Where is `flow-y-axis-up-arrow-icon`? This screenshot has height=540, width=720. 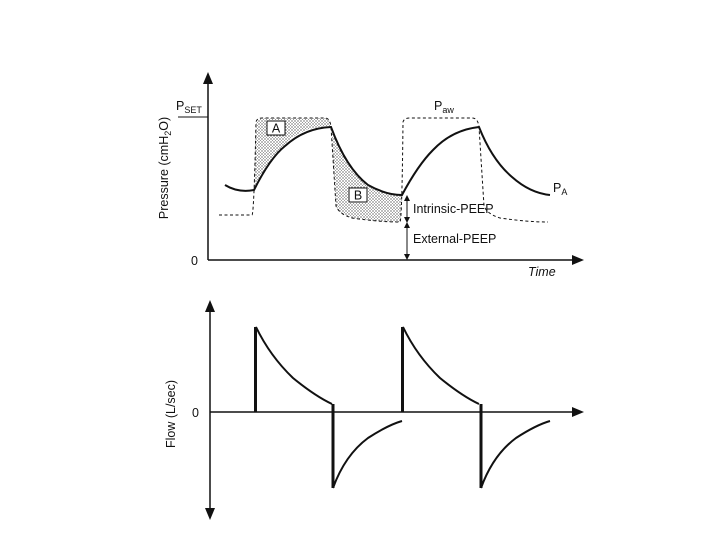 flow-y-axis-up-arrow-icon is located at coordinates (210, 306).